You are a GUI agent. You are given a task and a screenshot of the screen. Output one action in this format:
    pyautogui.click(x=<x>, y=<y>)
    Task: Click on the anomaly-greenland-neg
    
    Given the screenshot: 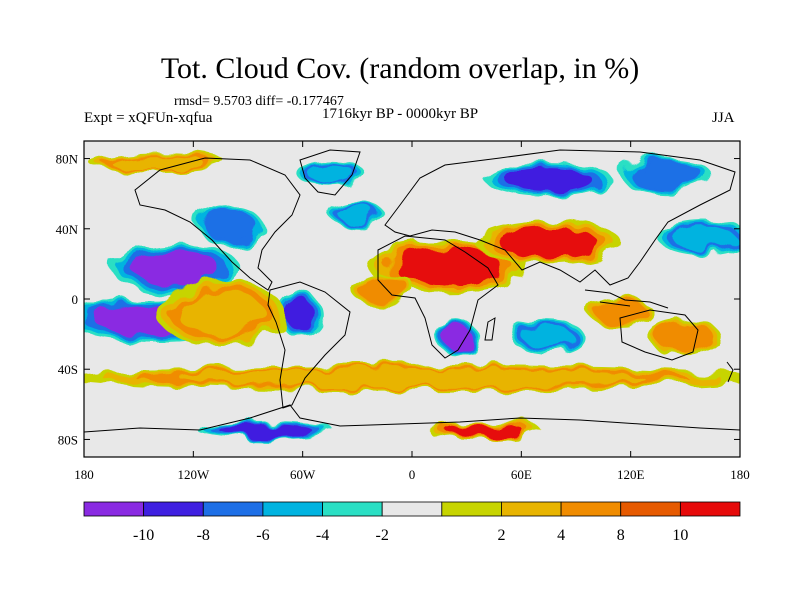 What is the action you would take?
    pyautogui.click(x=330, y=172)
    